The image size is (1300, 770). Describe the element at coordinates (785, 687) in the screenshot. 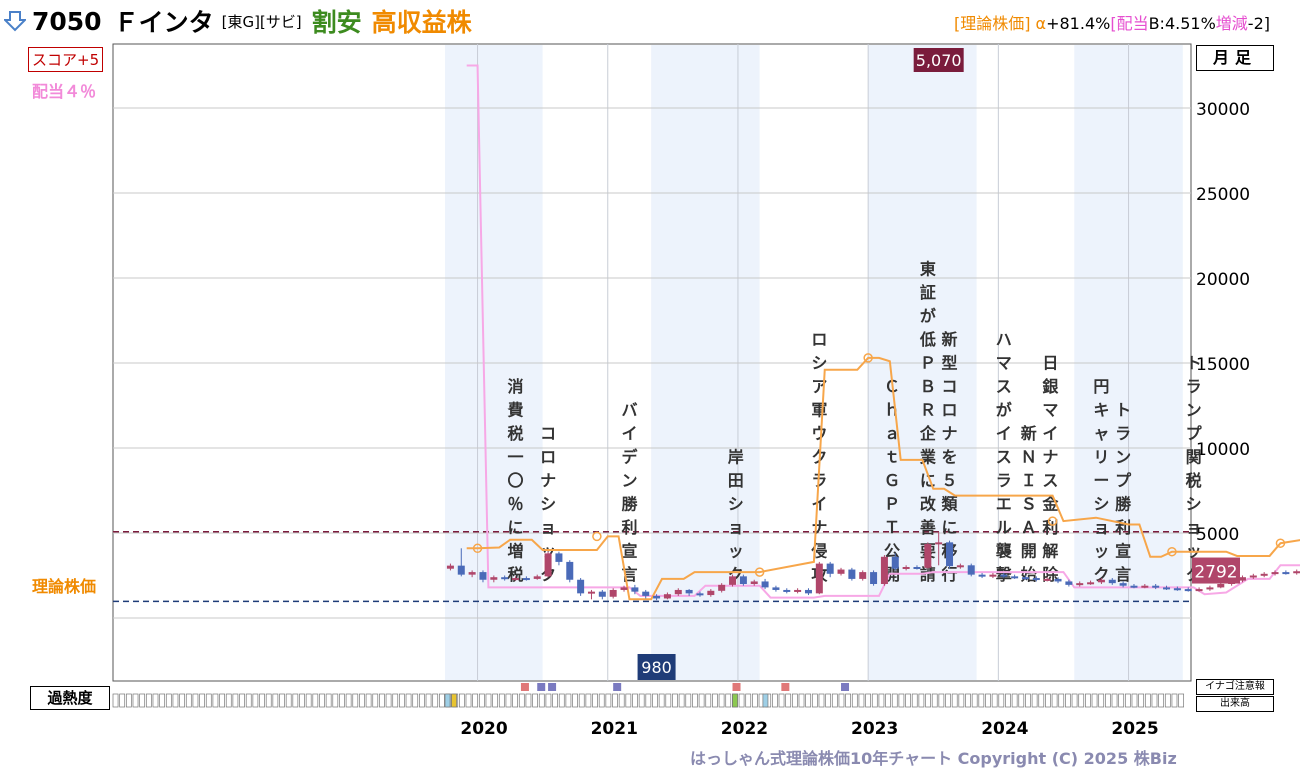

I see `overheat-marker` at that location.